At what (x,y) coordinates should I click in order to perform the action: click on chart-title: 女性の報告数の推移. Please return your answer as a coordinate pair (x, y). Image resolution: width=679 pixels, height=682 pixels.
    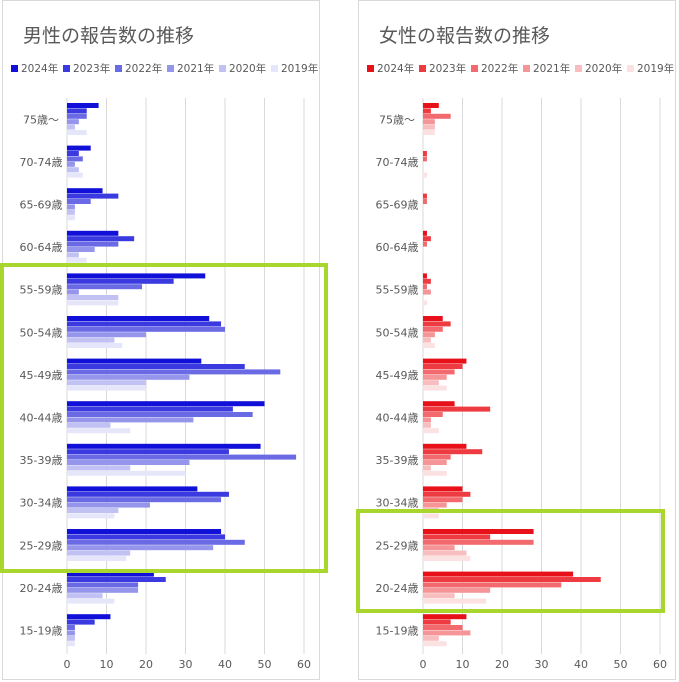
    Looking at the image, I should click on (465, 36).